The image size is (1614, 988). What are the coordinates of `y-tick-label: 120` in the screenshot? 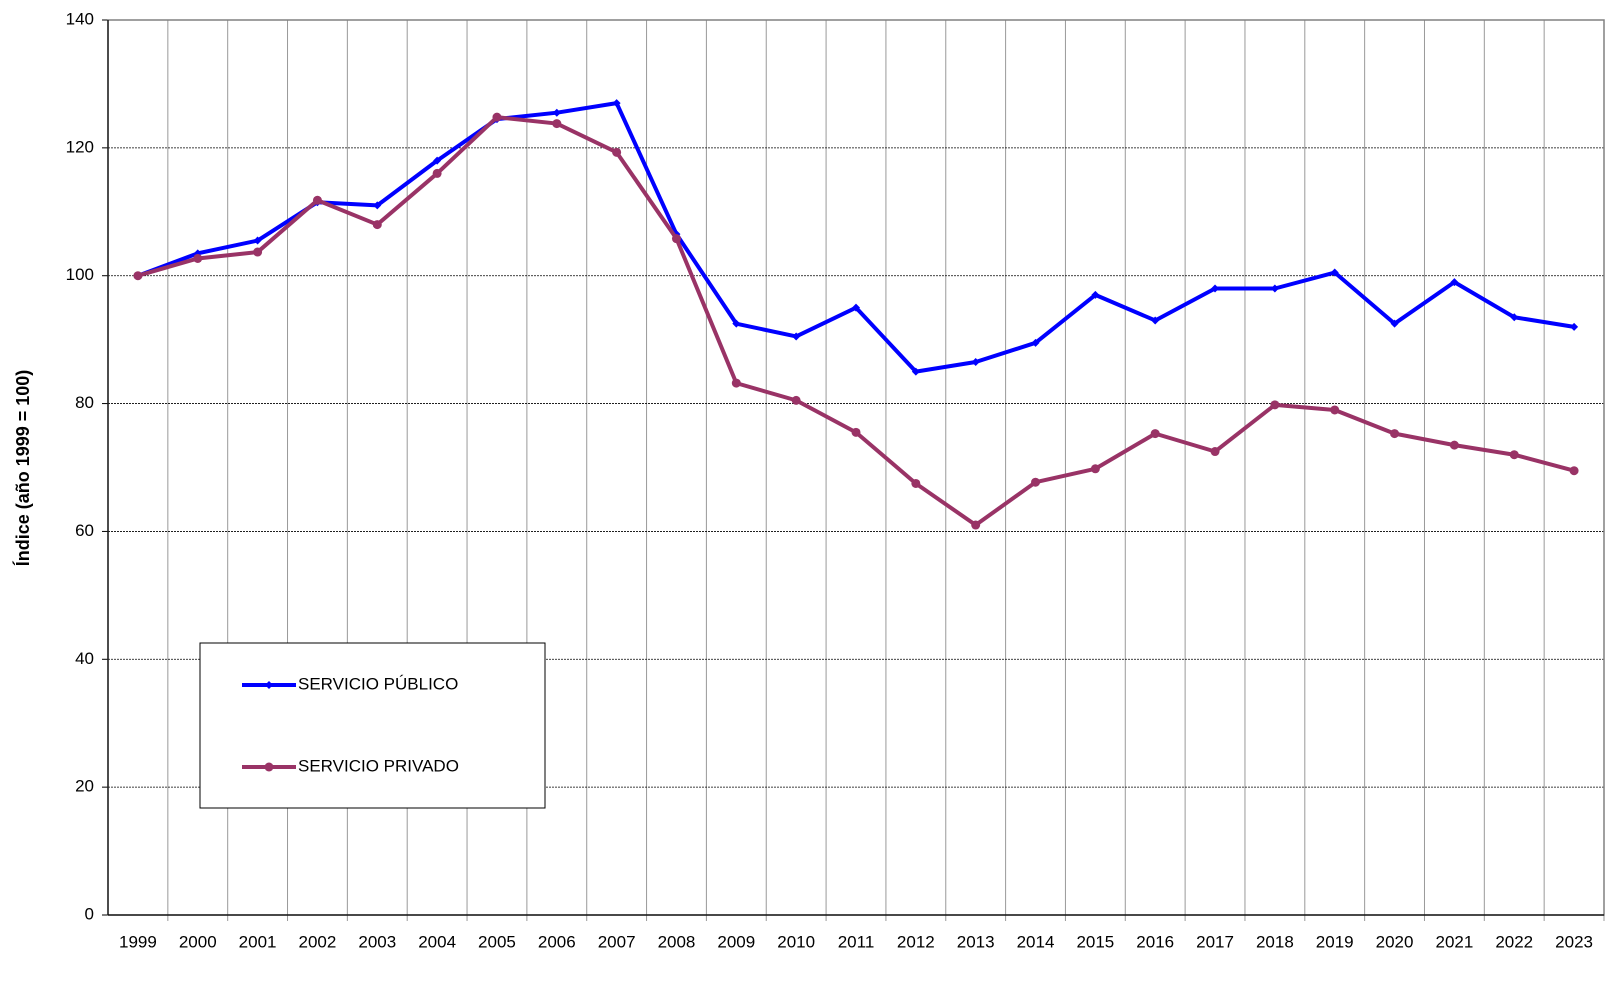 It's located at (80, 146).